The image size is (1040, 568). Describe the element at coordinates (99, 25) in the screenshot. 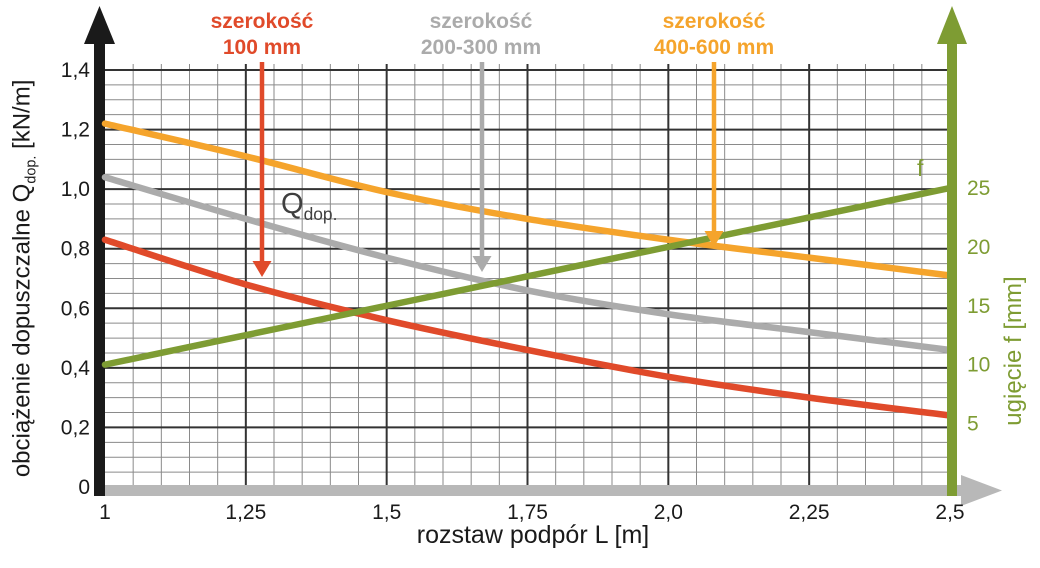

I see `y-left-axis-arrow` at that location.